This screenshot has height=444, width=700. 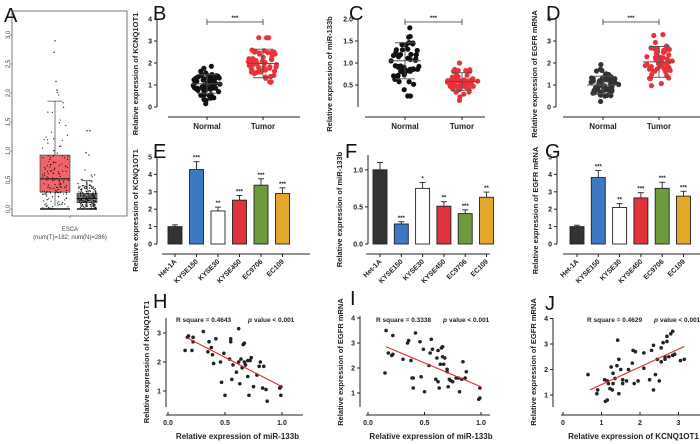 What do you see at coordinates (56, 81) in the screenshot?
I see `outlier-point` at bounding box center [56, 81].